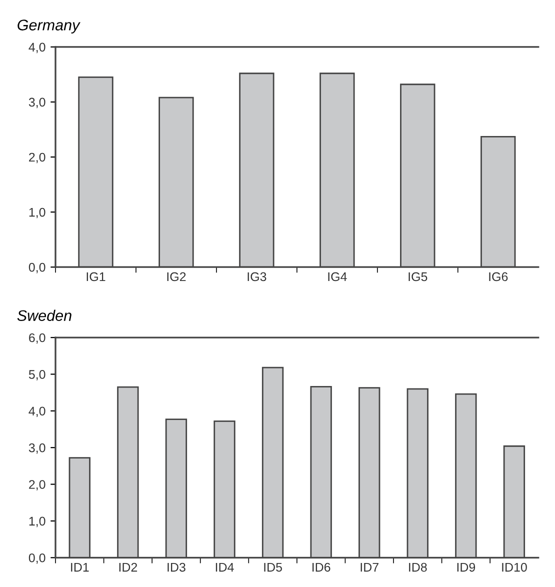  Describe the element at coordinates (257, 277) in the screenshot. I see `x-tick-label: IG3` at that location.